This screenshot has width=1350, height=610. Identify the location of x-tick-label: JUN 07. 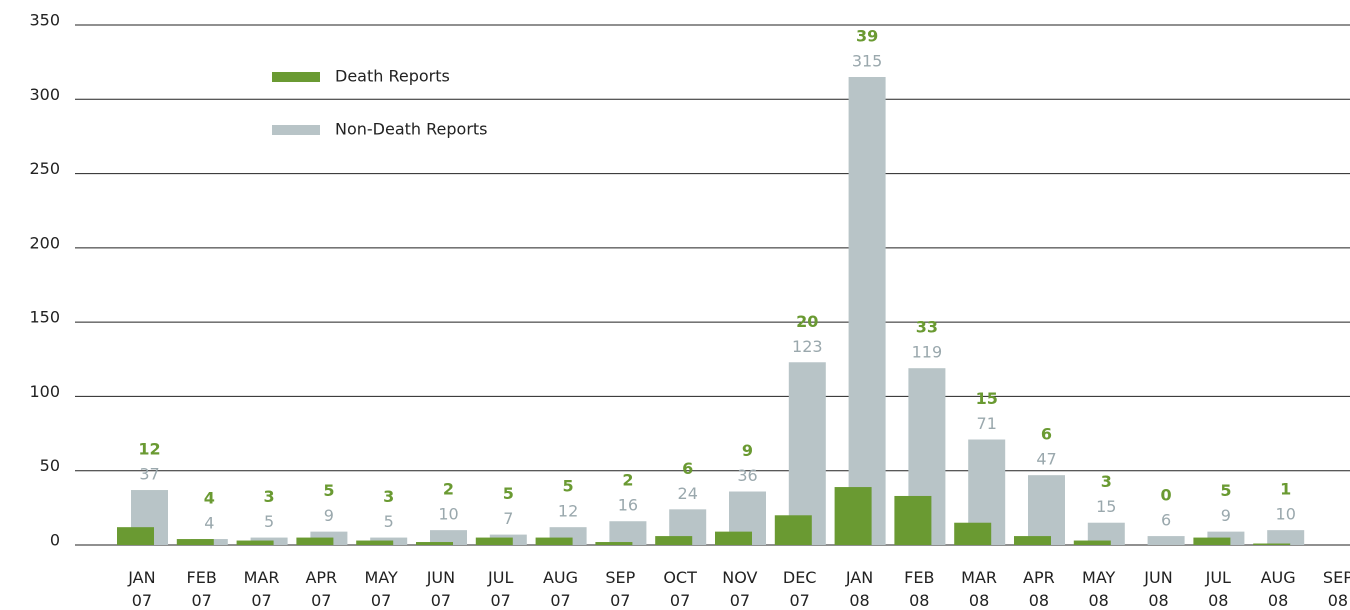
(441, 589).